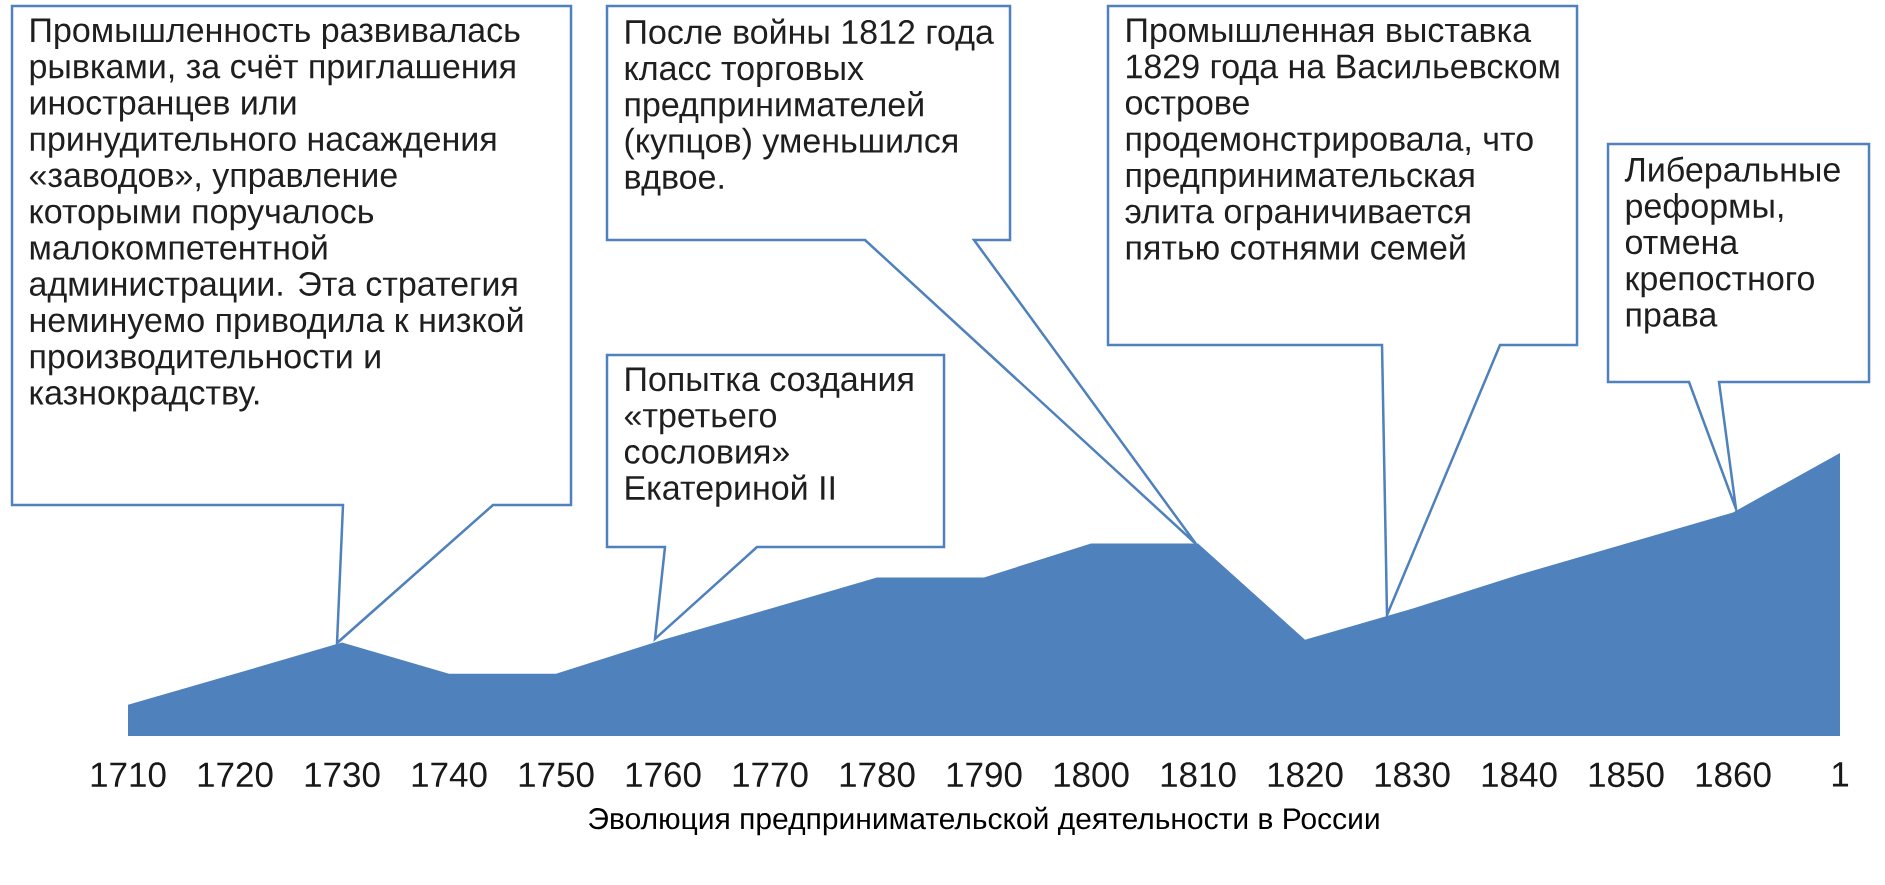  What do you see at coordinates (1198, 775) in the screenshot?
I see `x-tick-label: 1810` at bounding box center [1198, 775].